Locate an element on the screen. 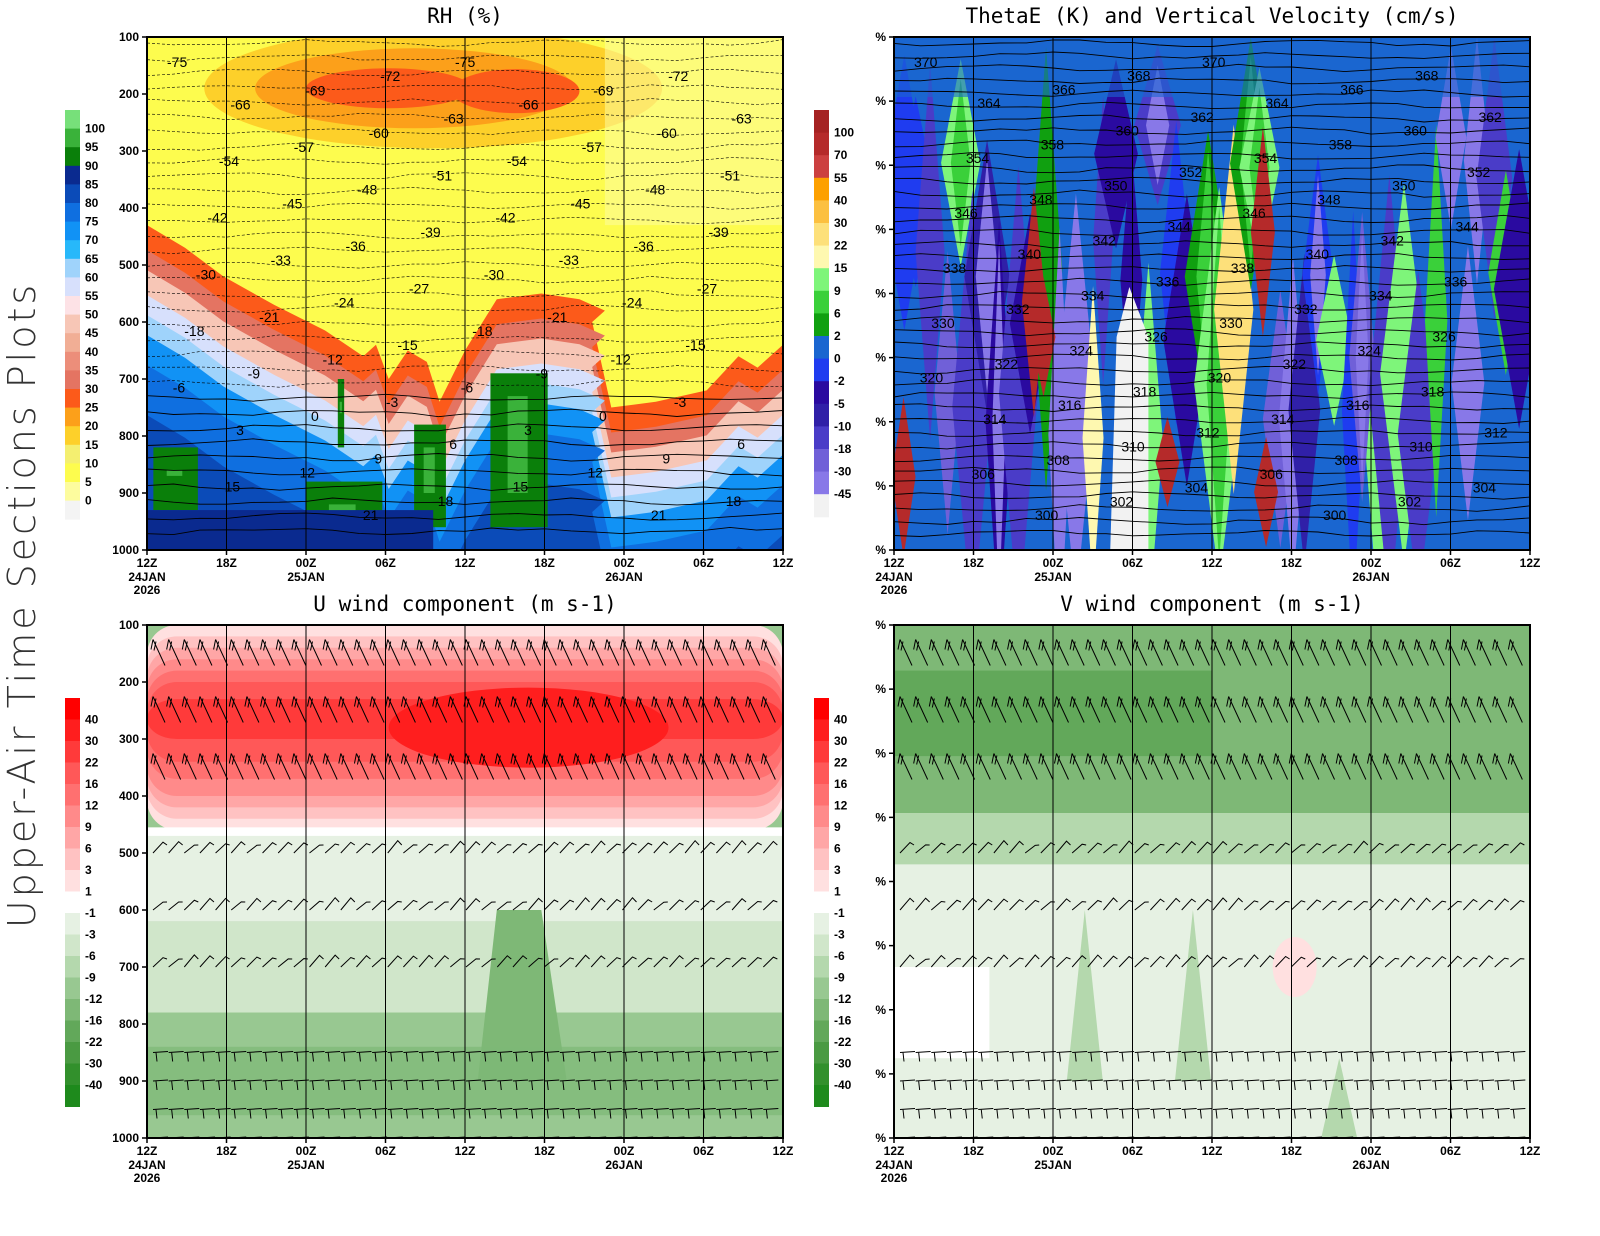  contour-label: -3 is located at coordinates (680, 402).